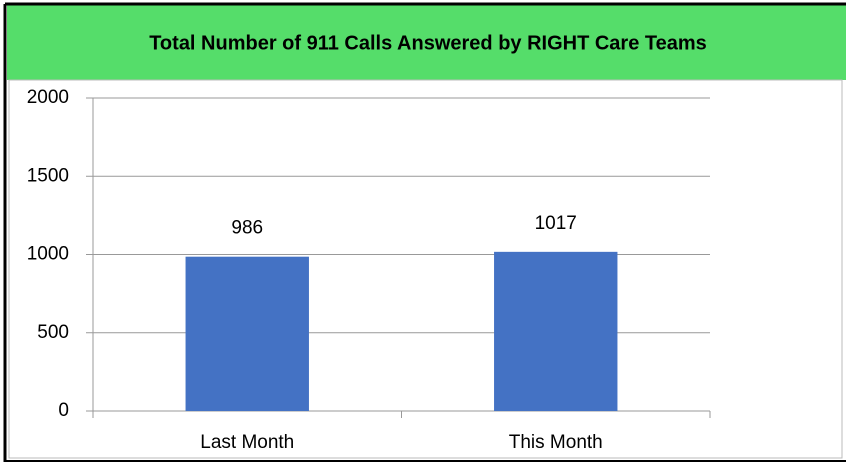 This screenshot has width=846, height=464. What do you see at coordinates (247, 228) in the screenshot?
I see `data-label: 986` at bounding box center [247, 228].